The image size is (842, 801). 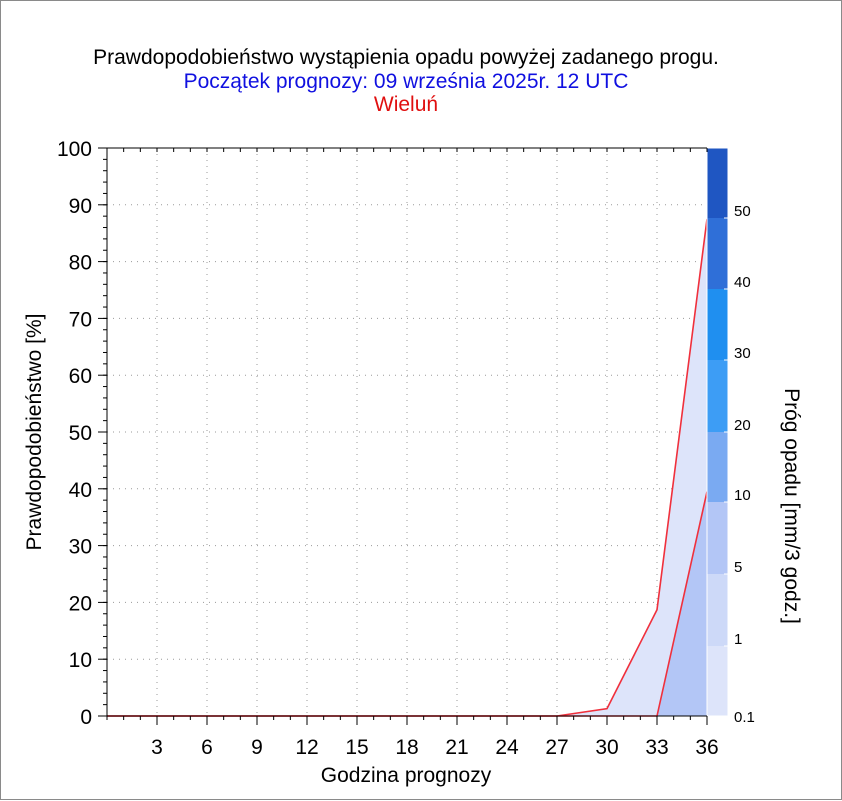 I want to click on x-tick-label: 15, so click(x=356, y=747).